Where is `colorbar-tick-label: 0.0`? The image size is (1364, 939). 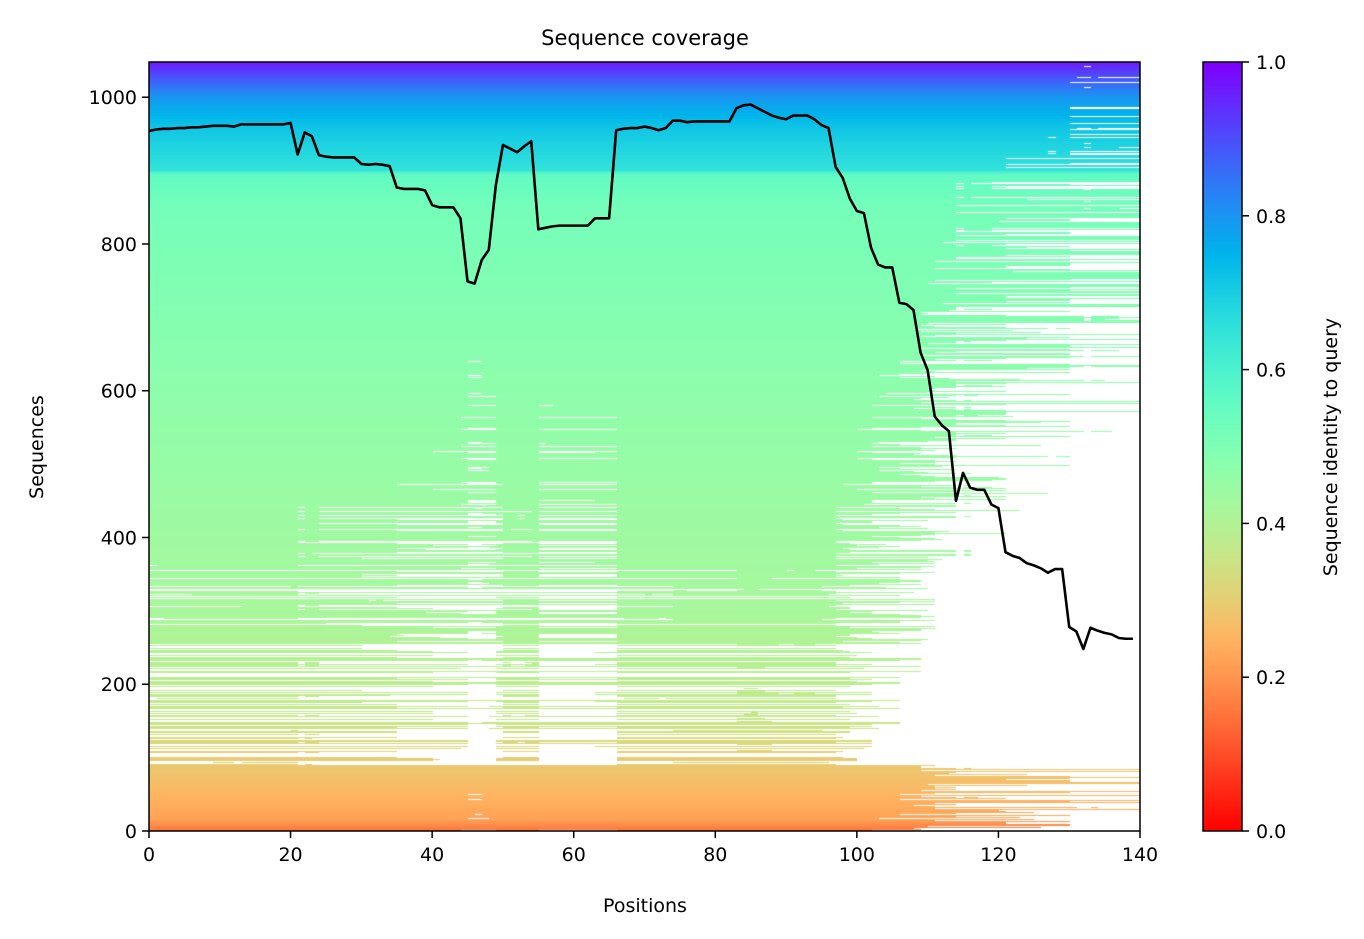 colorbar-tick-label: 0.0 is located at coordinates (1271, 832).